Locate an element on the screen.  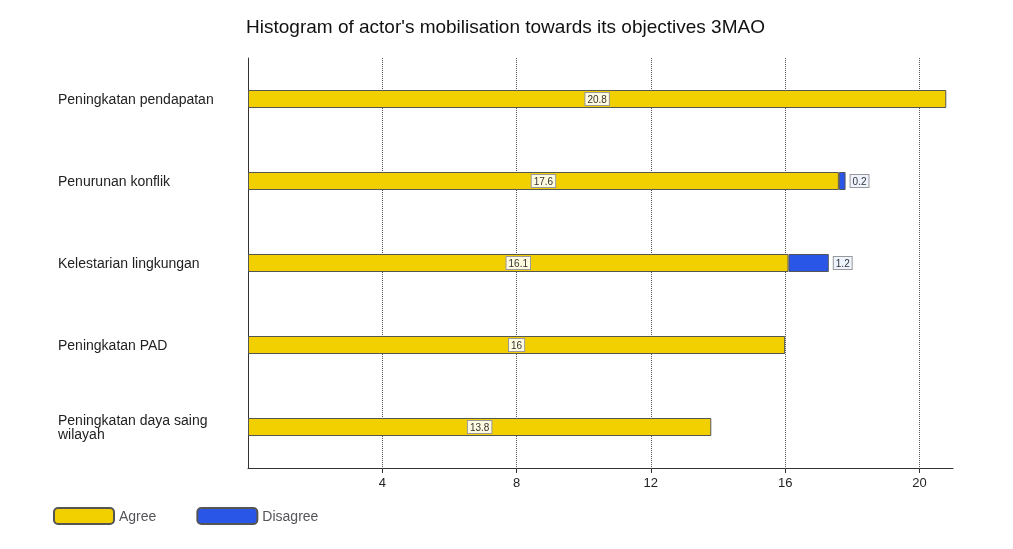
y-tick-label: Peningkatan PAD is located at coordinates (113, 345).